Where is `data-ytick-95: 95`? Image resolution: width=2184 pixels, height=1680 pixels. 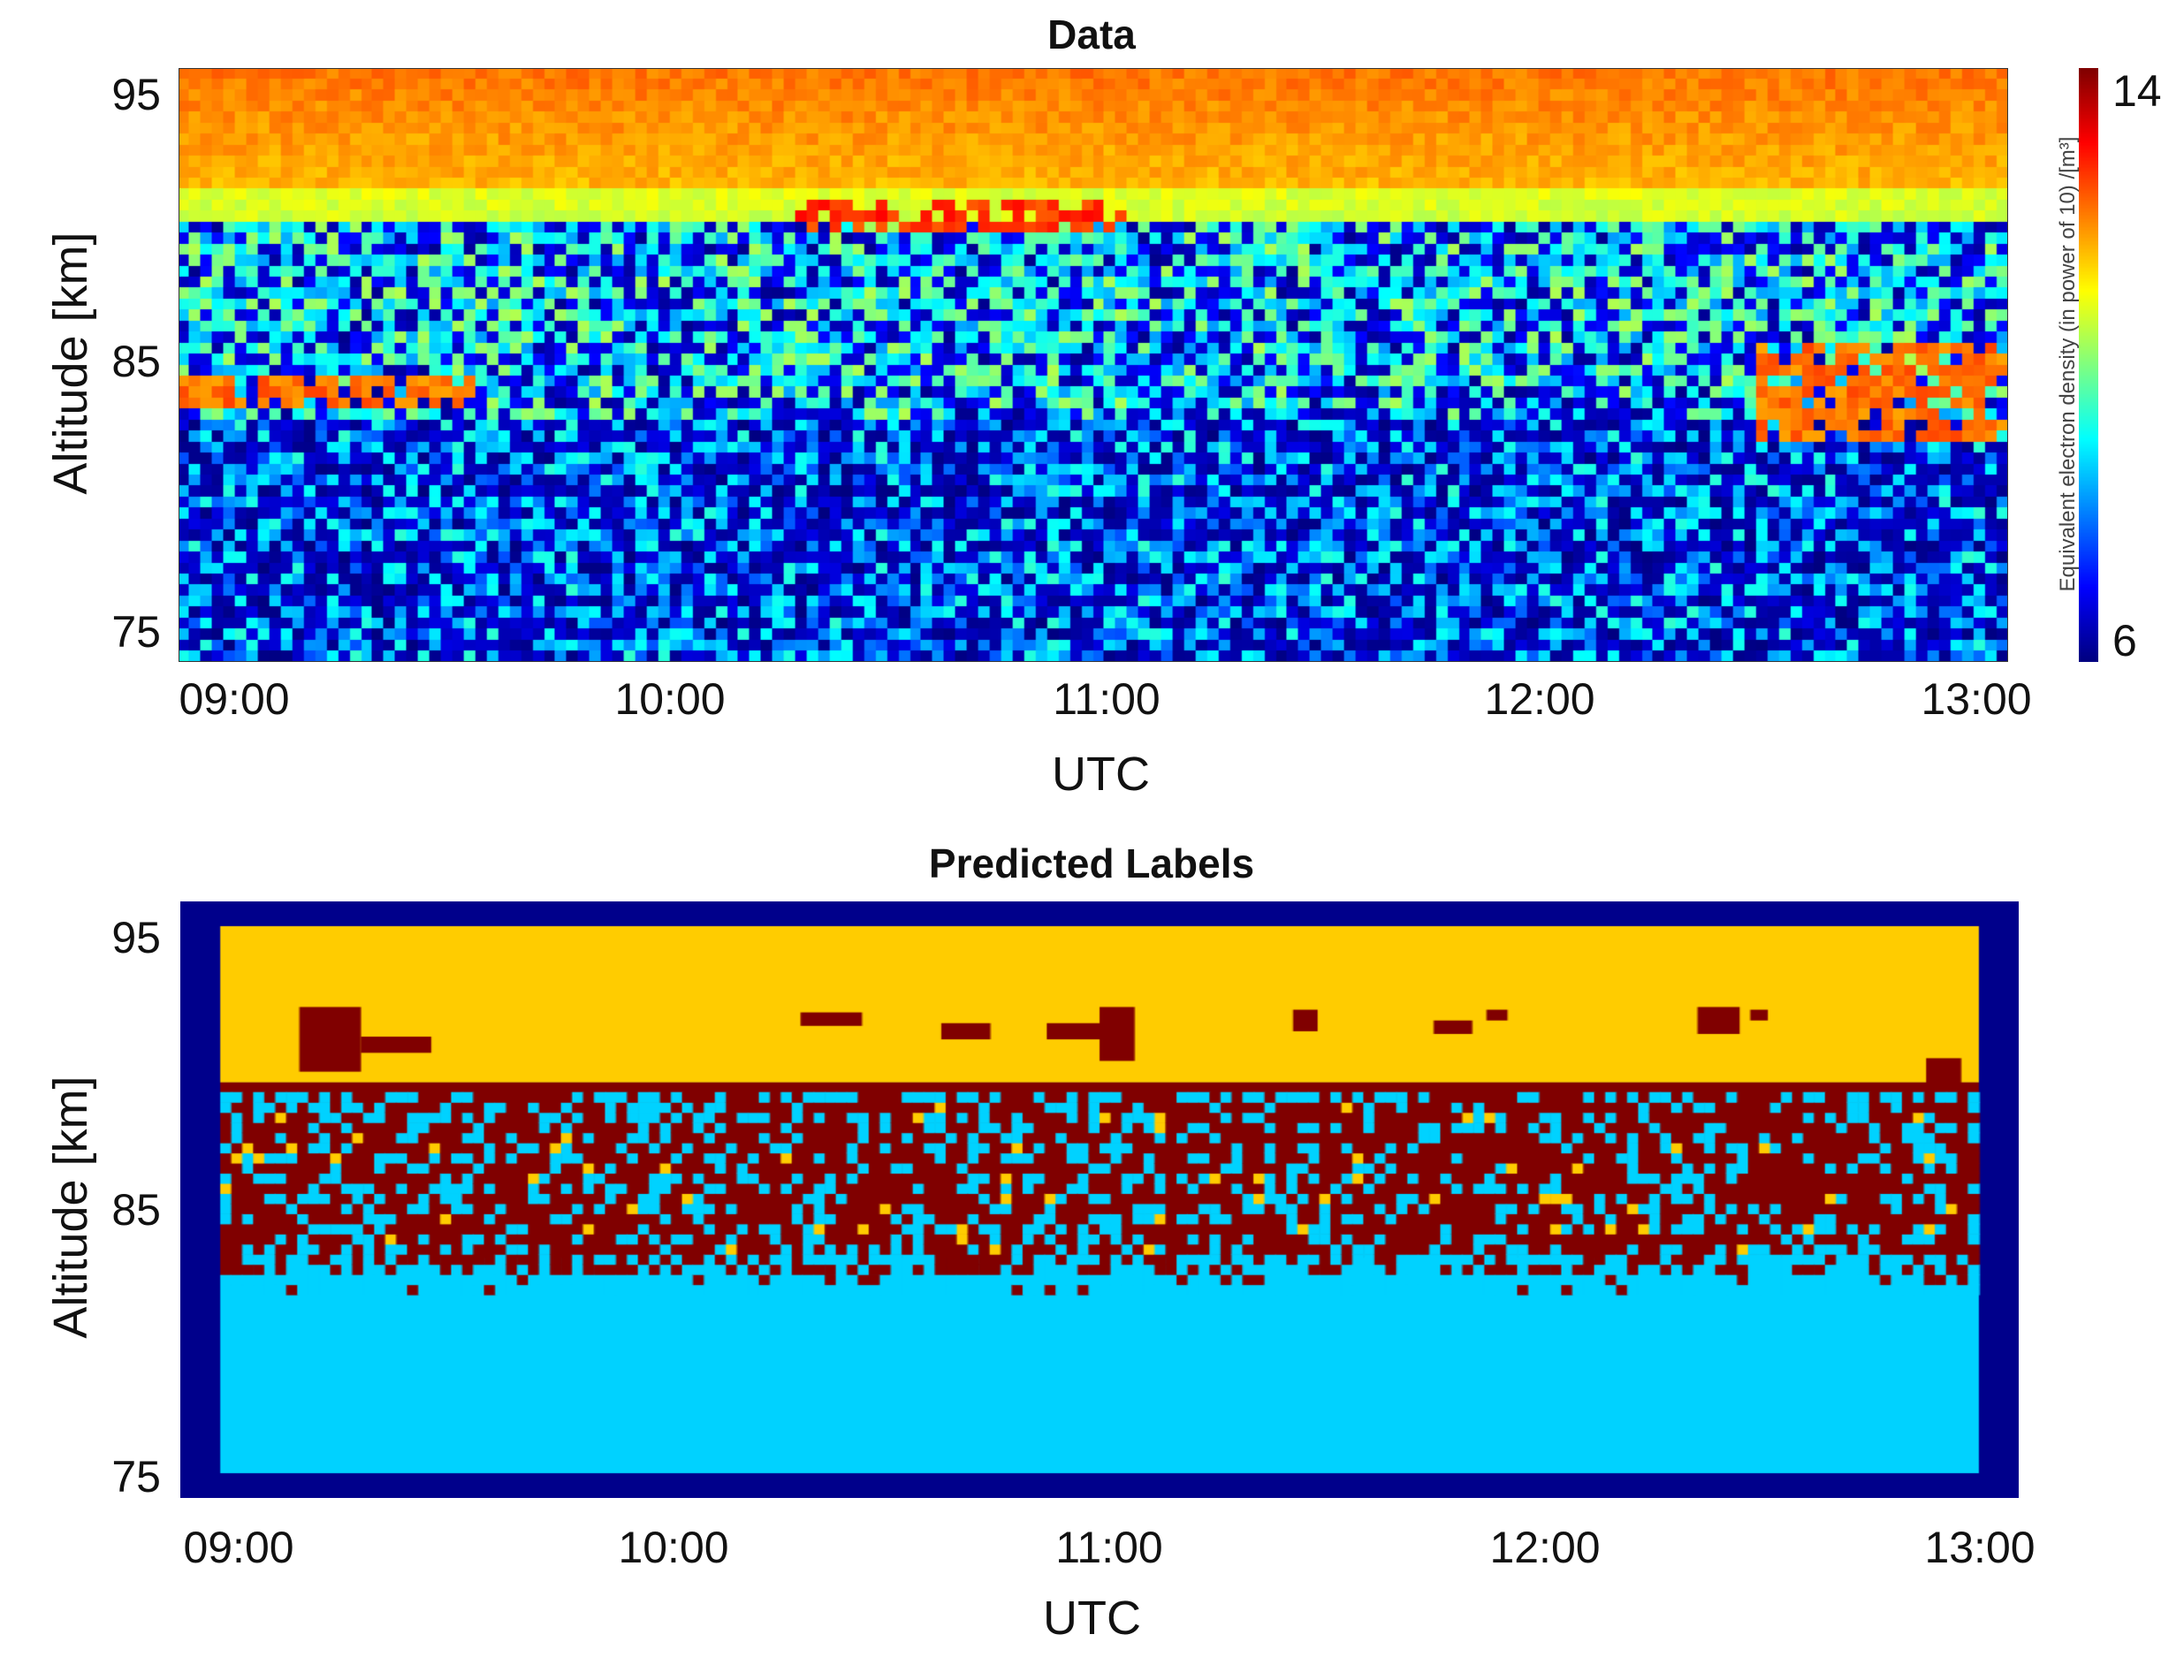
data-ytick-95: 95 is located at coordinates (136, 94).